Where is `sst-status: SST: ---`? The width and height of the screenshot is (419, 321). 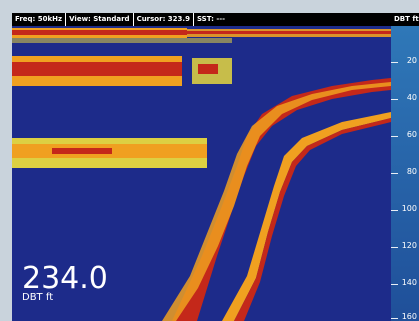
sst-status: SST: --- is located at coordinates (211, 19).